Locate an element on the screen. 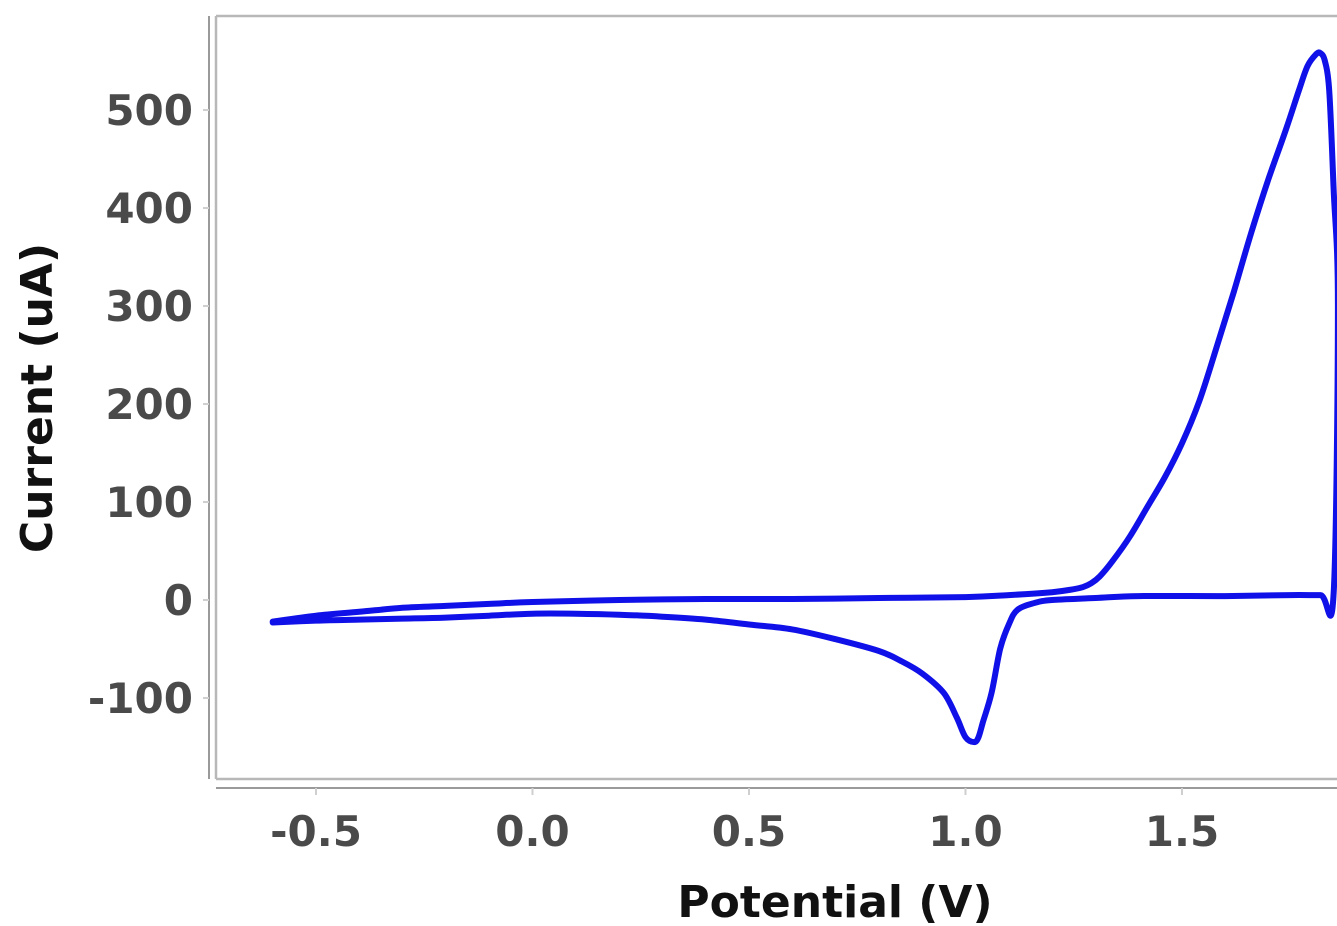 The height and width of the screenshot is (926, 1337). y-tick-label: 300 is located at coordinates (149, 306).